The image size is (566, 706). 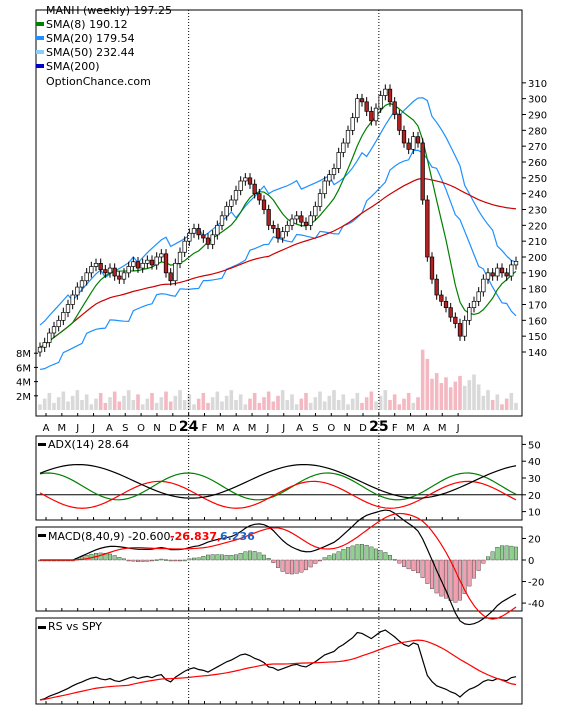 I want to click on y-tick-label: 260, so click(x=537, y=163).